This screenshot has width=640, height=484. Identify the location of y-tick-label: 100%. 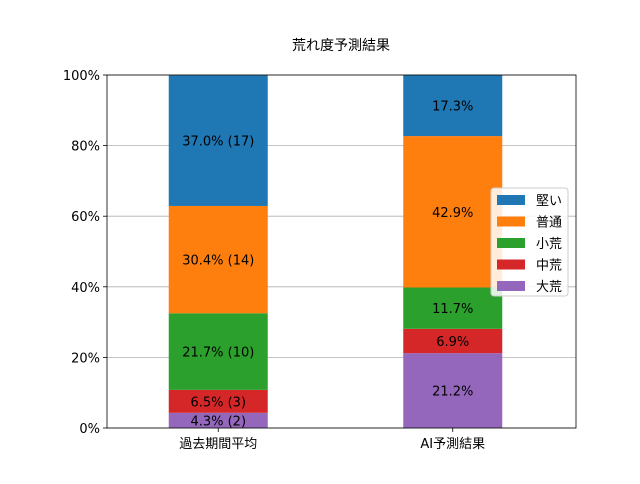
(81, 76).